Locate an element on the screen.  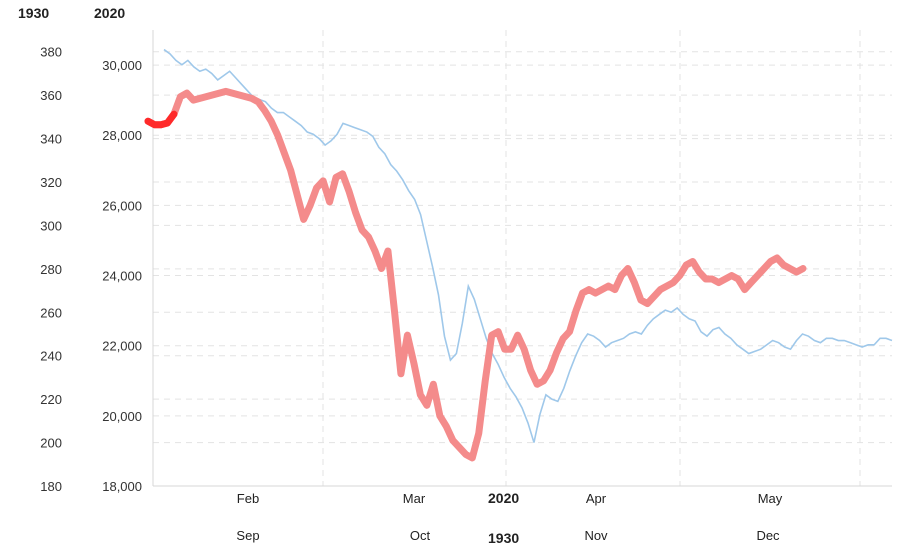
right-tick-label: 30,000 is located at coordinates (122, 65).